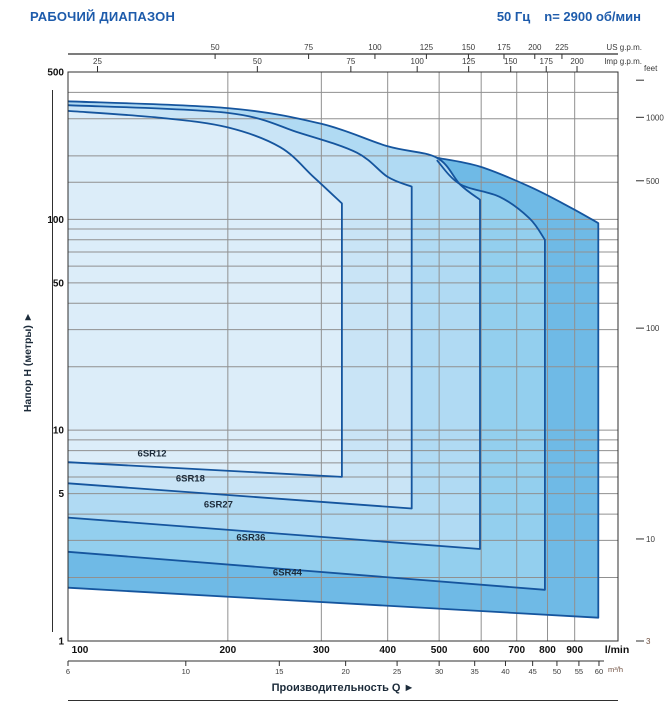  Describe the element at coordinates (439, 650) in the screenshot. I see `flow-tick-label-500: 500` at that location.